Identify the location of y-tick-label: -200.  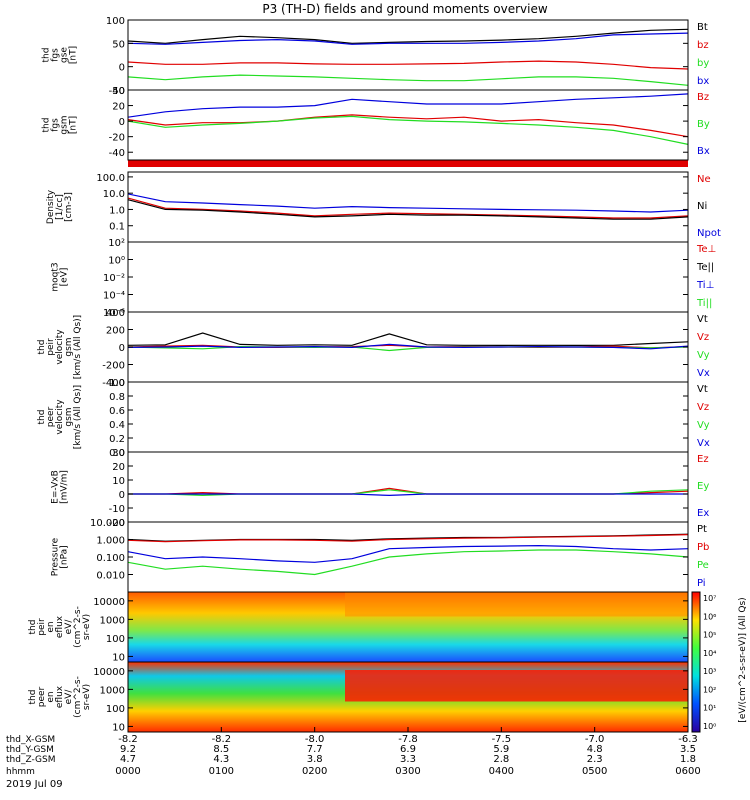
(113, 366).